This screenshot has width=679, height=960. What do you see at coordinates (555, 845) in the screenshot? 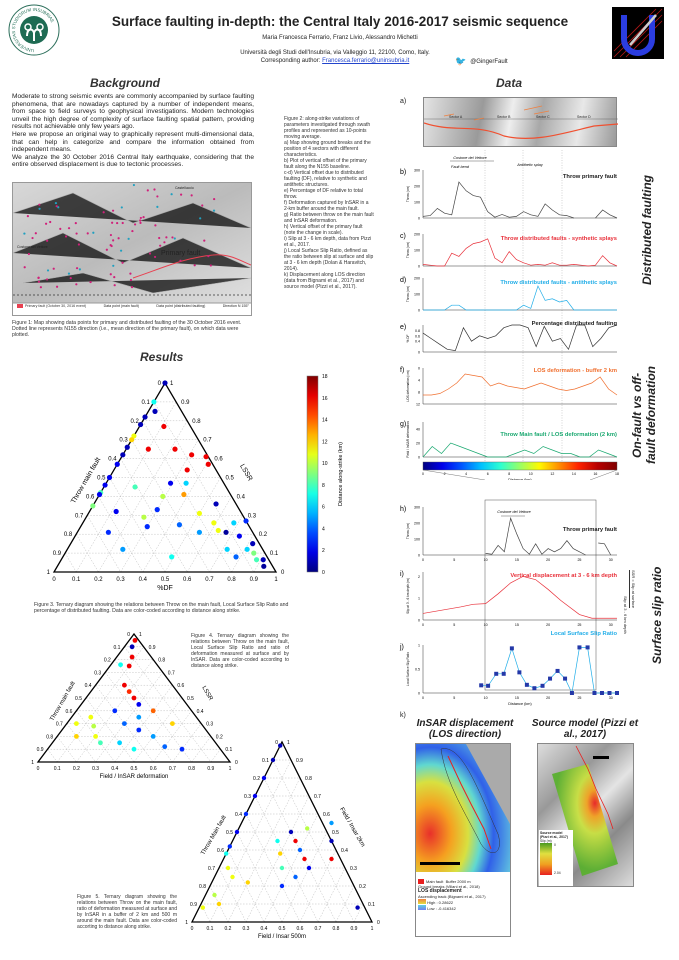
I see `slip-max: 0` at bounding box center [555, 845].